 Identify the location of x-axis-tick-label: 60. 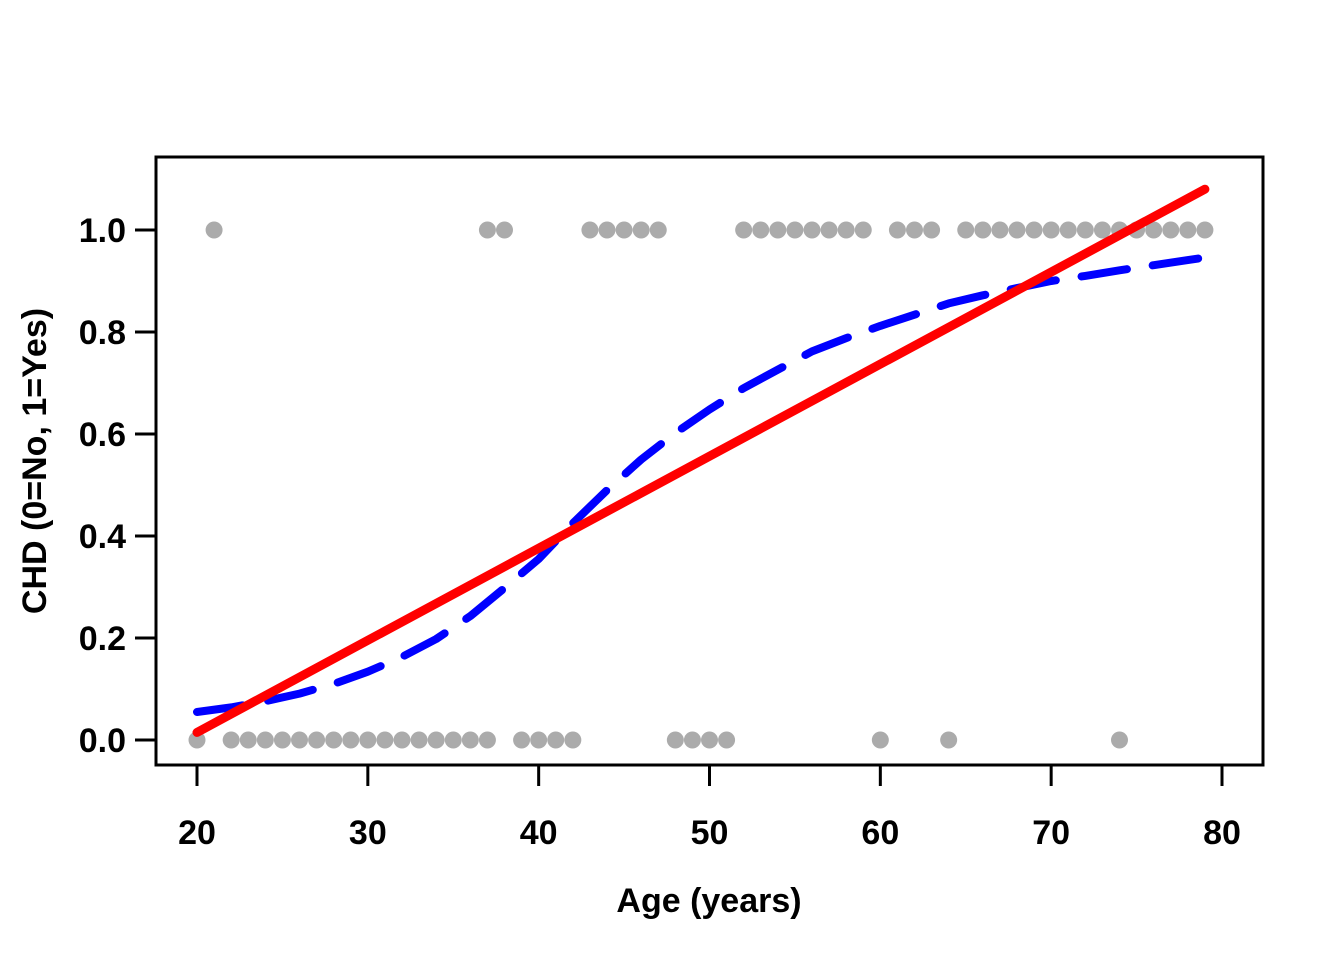
(880, 833).